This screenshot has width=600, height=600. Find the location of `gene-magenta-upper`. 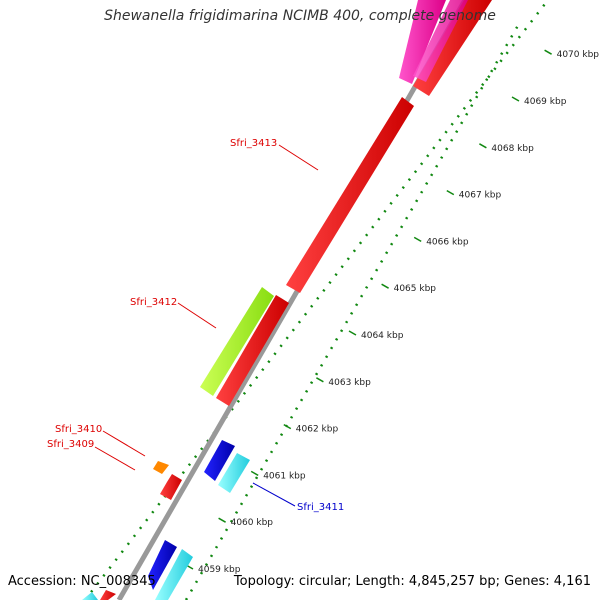

gene-magenta-upper is located at coordinates (422, 42).